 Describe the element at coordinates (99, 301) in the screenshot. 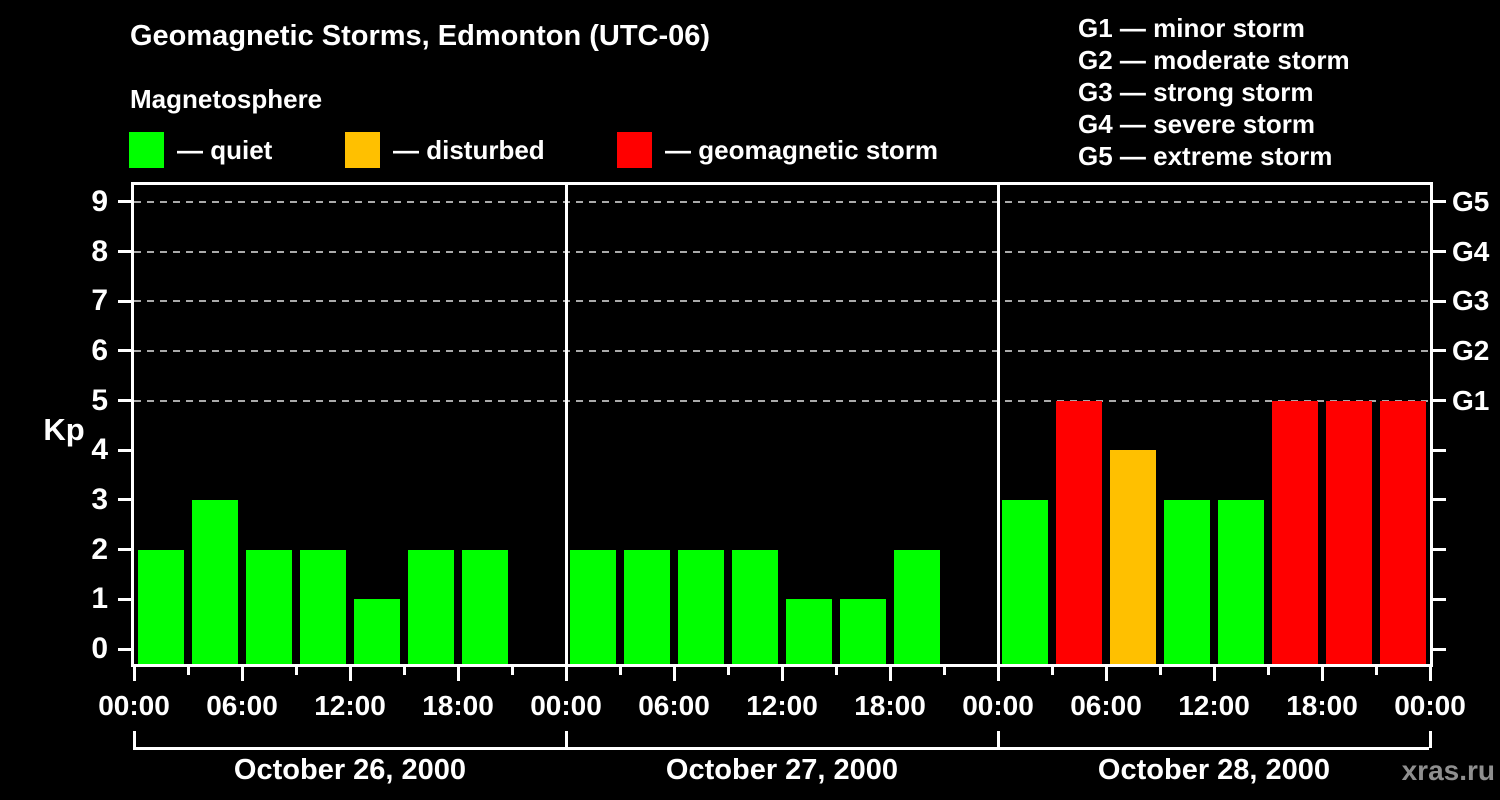

I see `y-tick-label: 7` at that location.